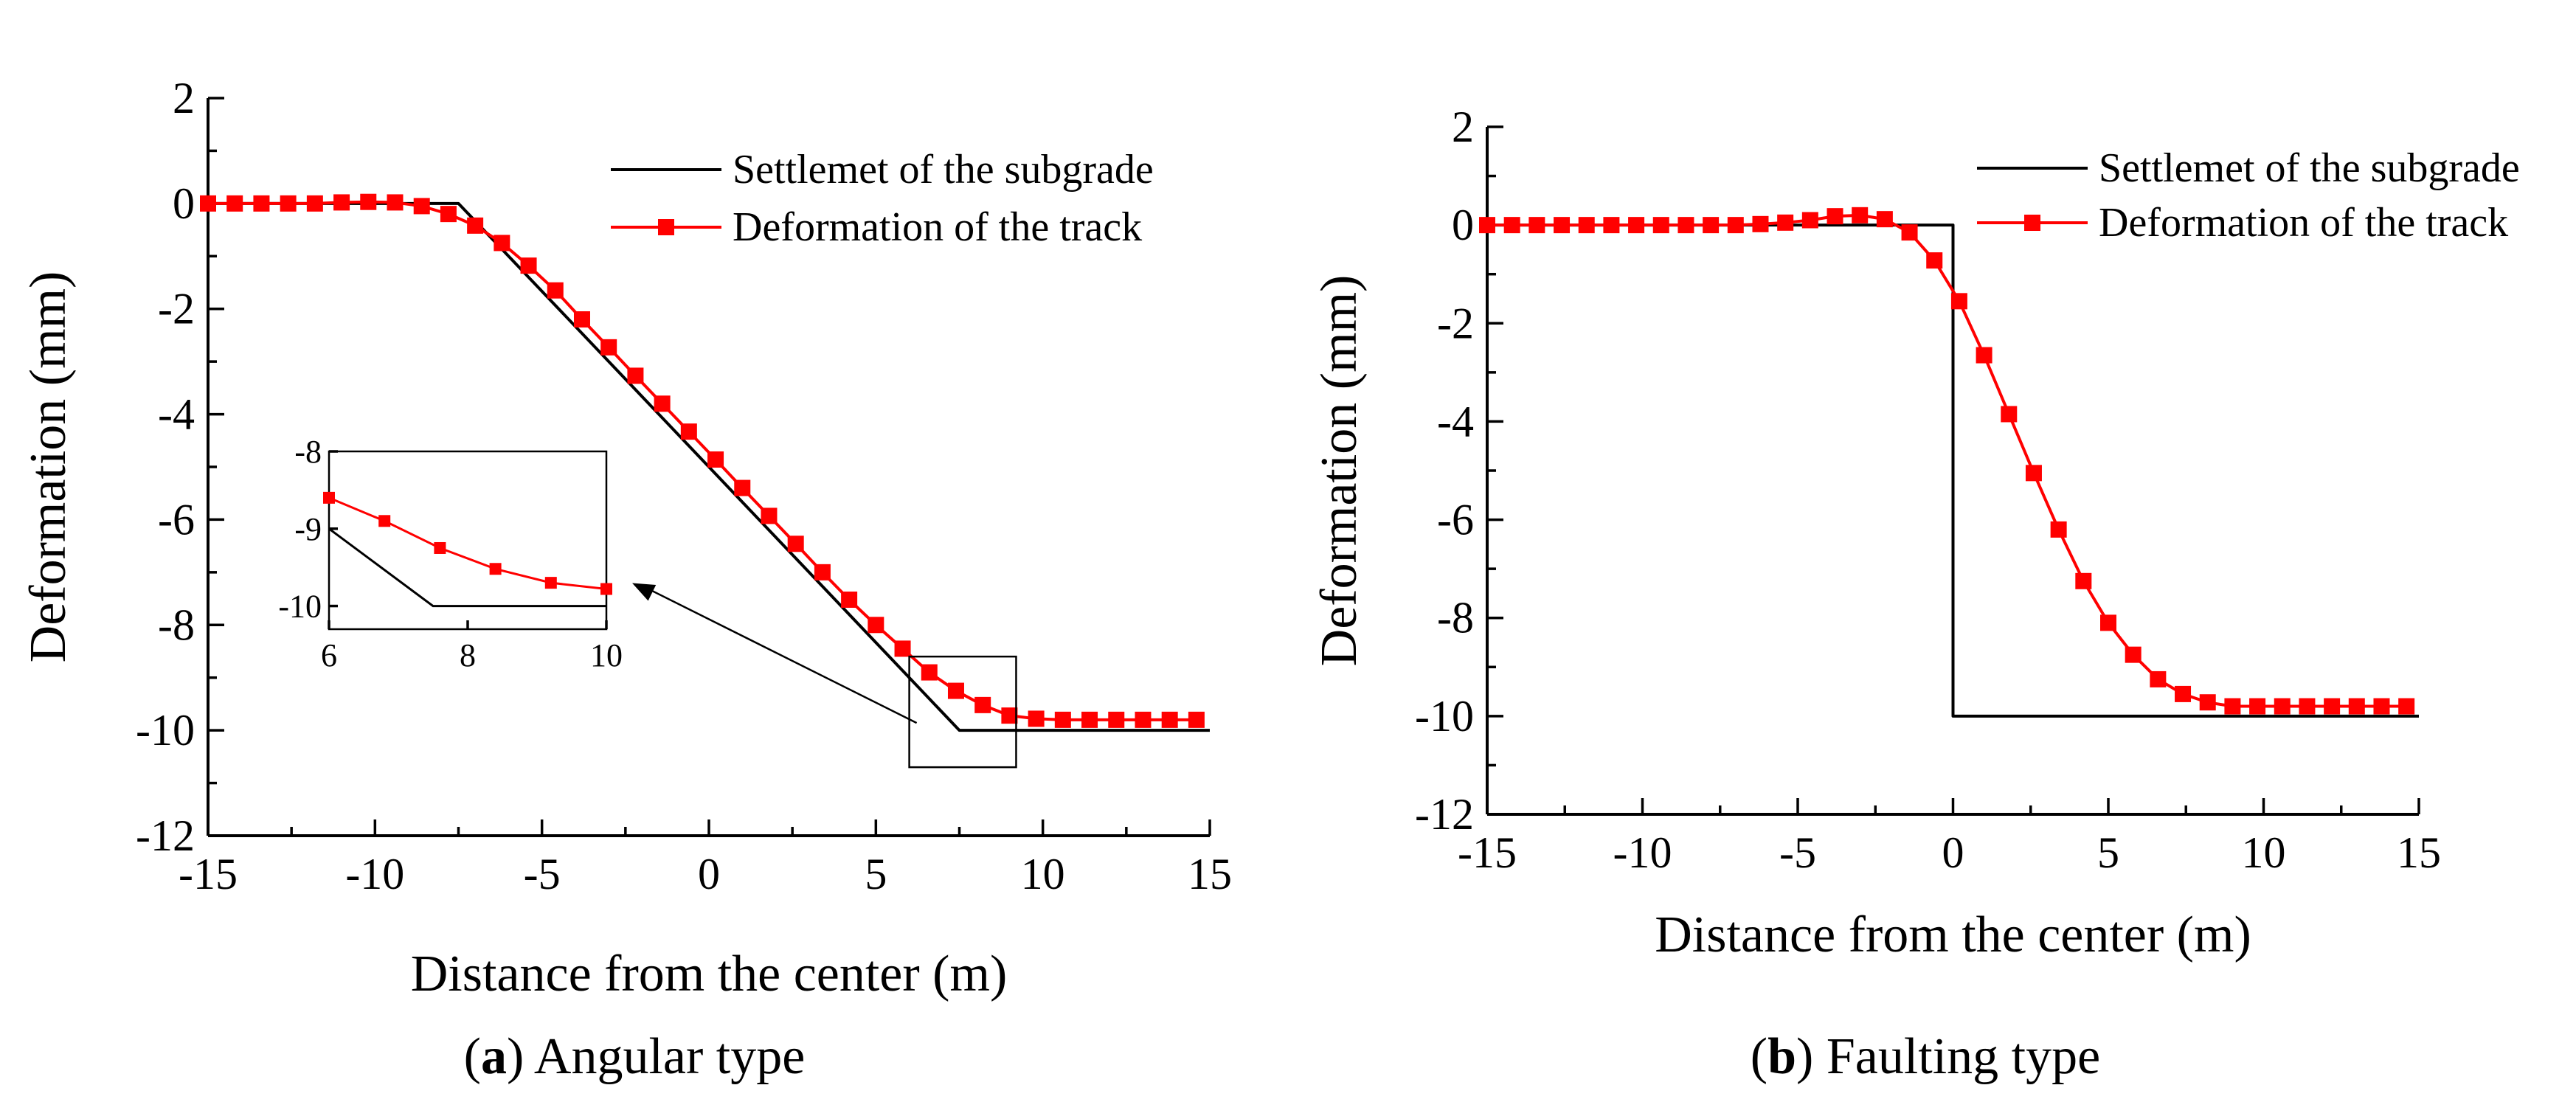  Describe the element at coordinates (177, 309) in the screenshot. I see `y-tick-label: -2` at that location.